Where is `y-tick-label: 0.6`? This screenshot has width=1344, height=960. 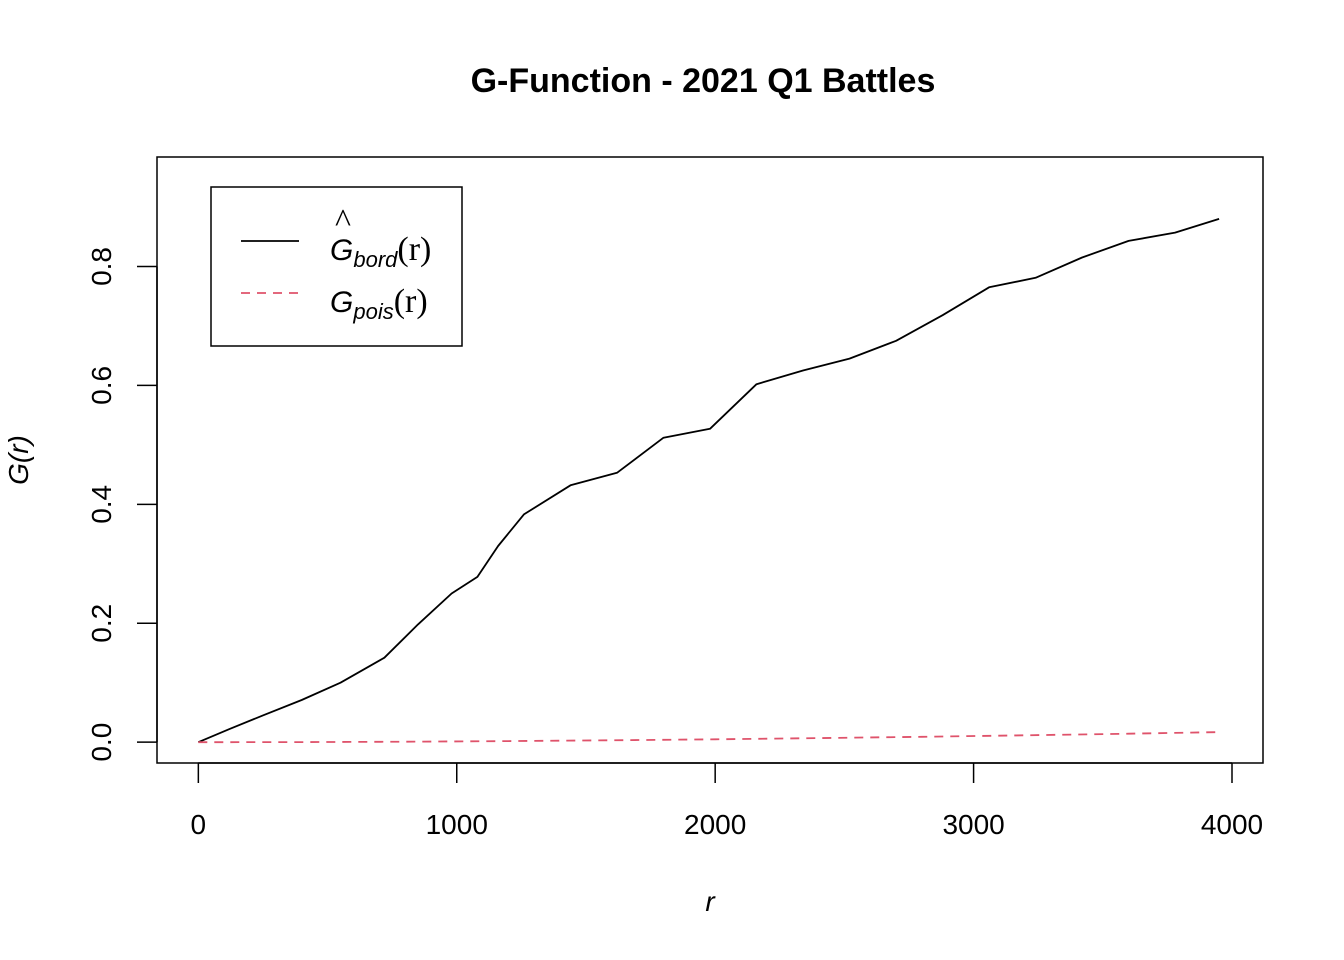 y-tick-label: 0.6 is located at coordinates (101, 385).